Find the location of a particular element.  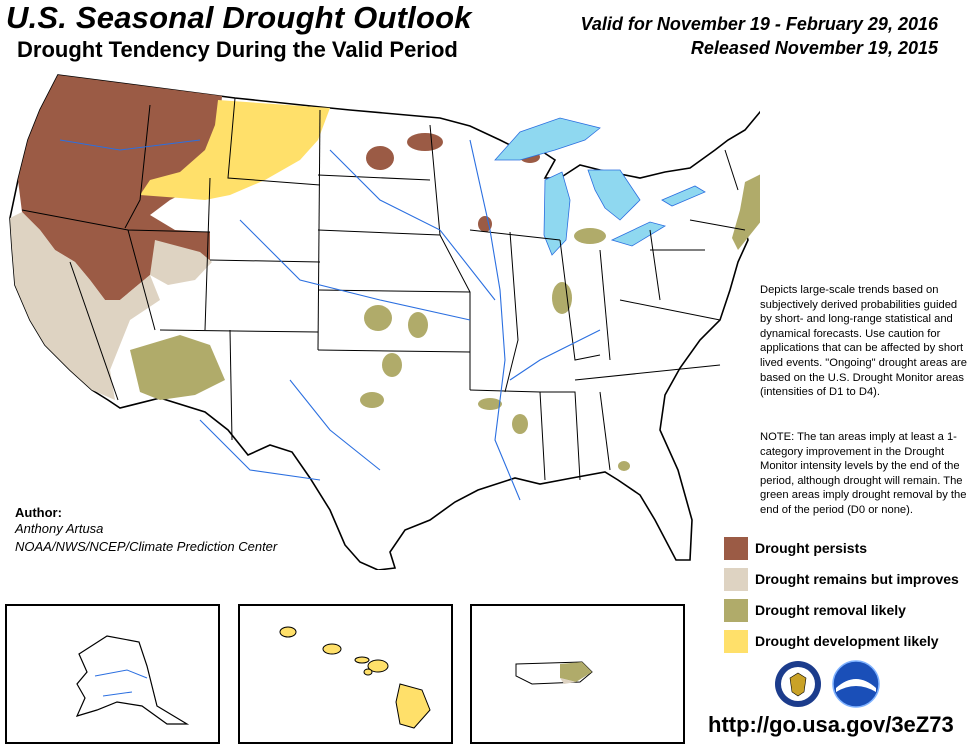

drought-removal-tx is located at coordinates (372, 400).